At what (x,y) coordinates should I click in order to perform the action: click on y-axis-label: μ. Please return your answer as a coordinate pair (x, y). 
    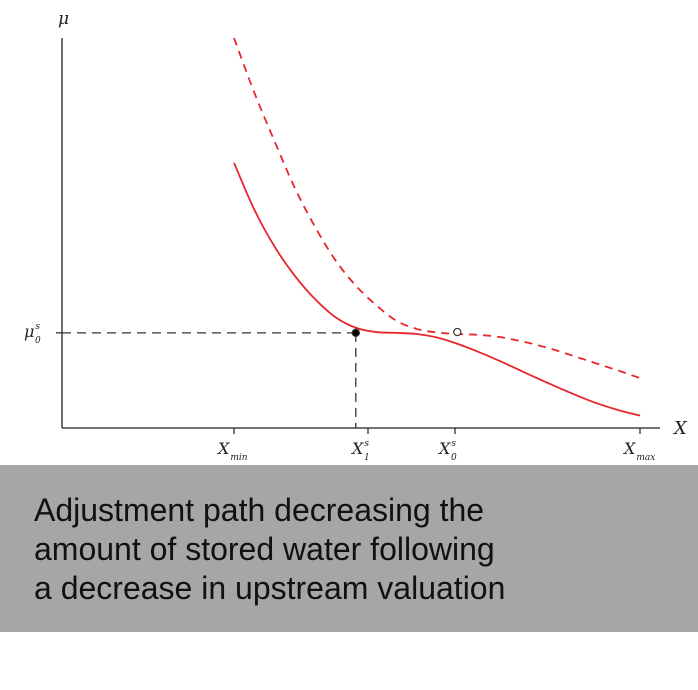
    Looking at the image, I should click on (63, 19).